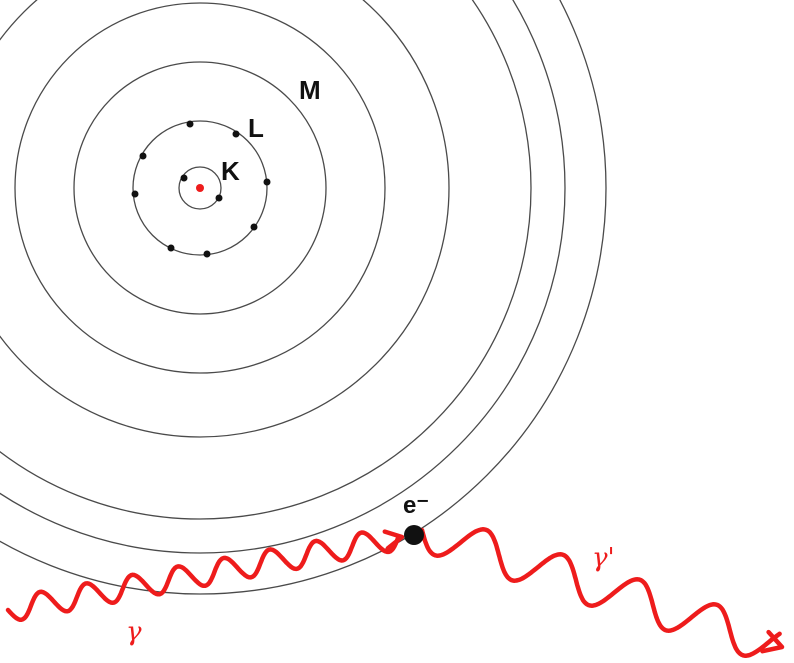 The image size is (794, 663). What do you see at coordinates (393, 540) in the screenshot?
I see `incident-photon-arrowhead` at bounding box center [393, 540].